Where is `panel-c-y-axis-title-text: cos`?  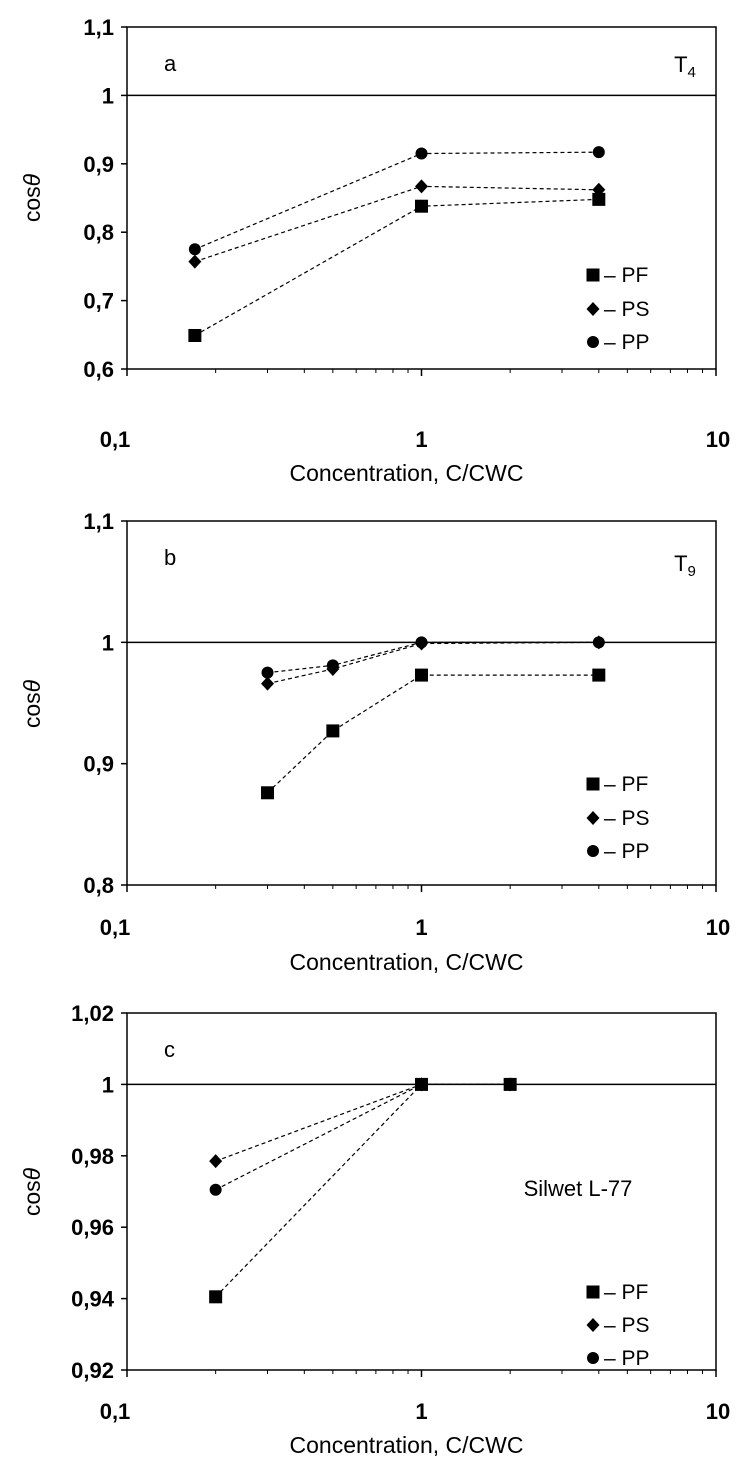 panel-c-y-axis-title-text: cos is located at coordinates (32, 1198).